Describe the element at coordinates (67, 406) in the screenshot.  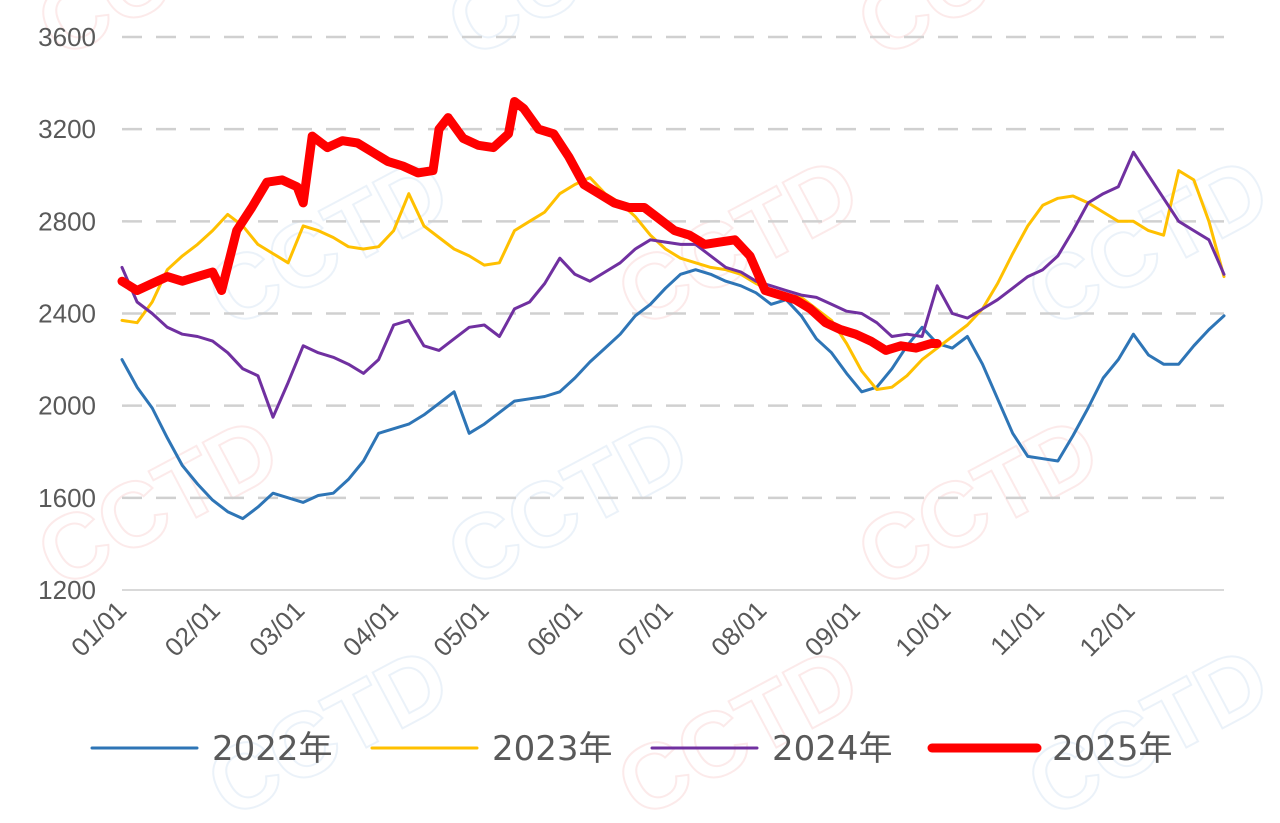
I see `y-tick-label: 2000` at that location.